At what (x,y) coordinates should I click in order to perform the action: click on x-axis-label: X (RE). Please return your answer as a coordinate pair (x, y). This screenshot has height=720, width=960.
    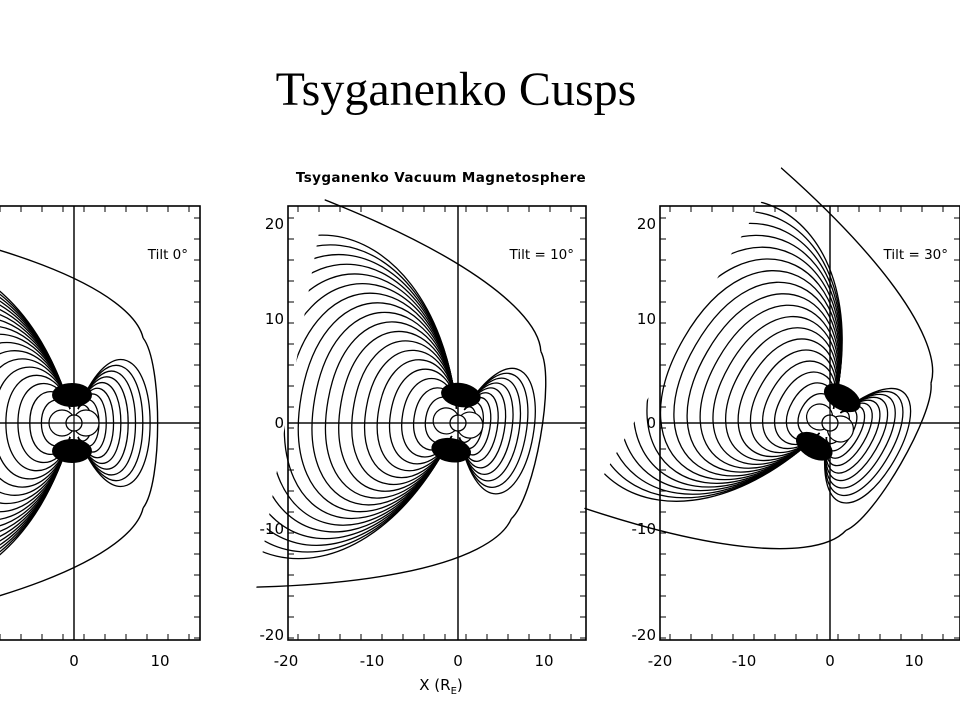
    Looking at the image, I should click on (441, 686).